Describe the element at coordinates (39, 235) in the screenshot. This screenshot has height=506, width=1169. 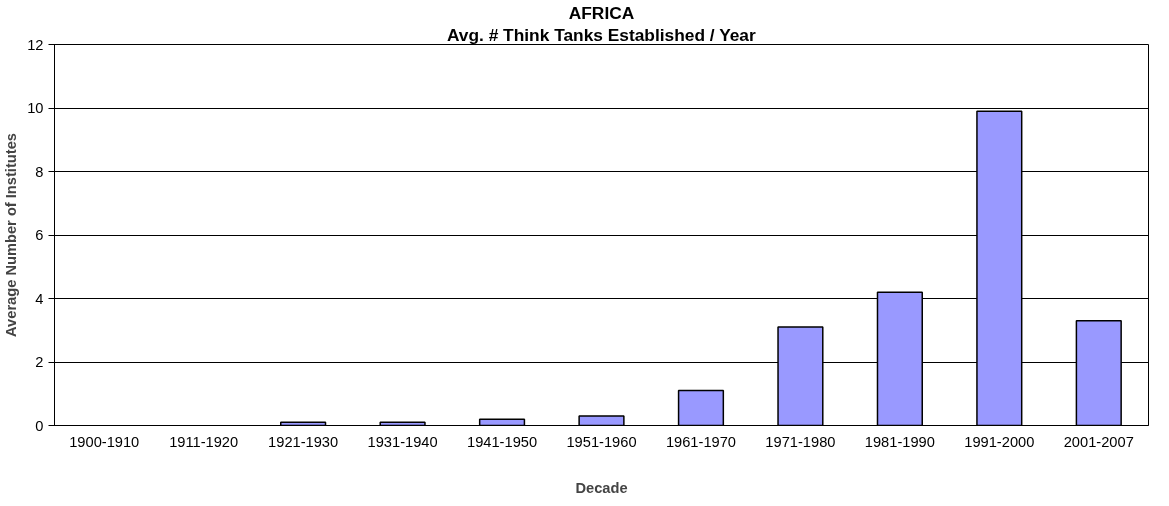
I see `y-tick-label: 6` at that location.